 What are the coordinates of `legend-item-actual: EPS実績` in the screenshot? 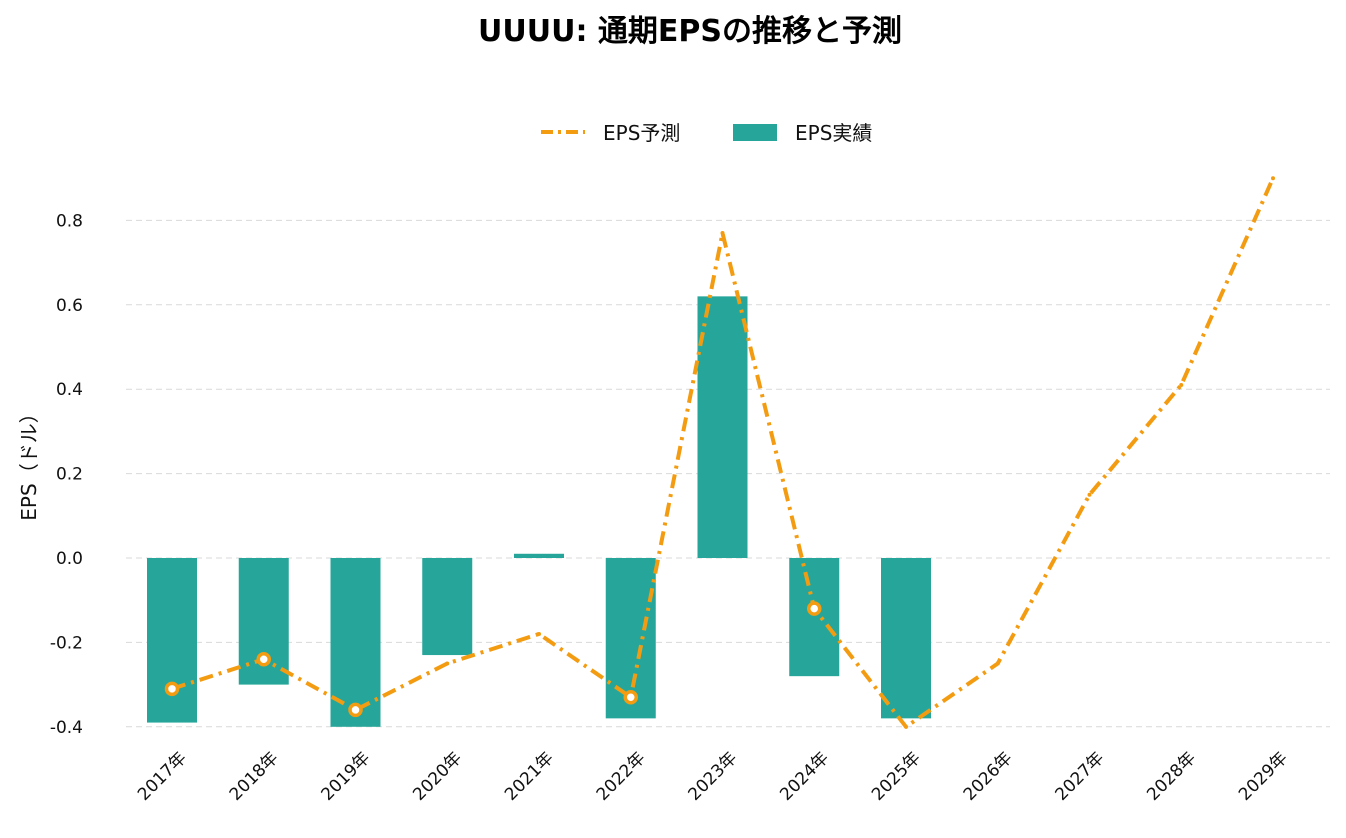 It's located at (802, 133).